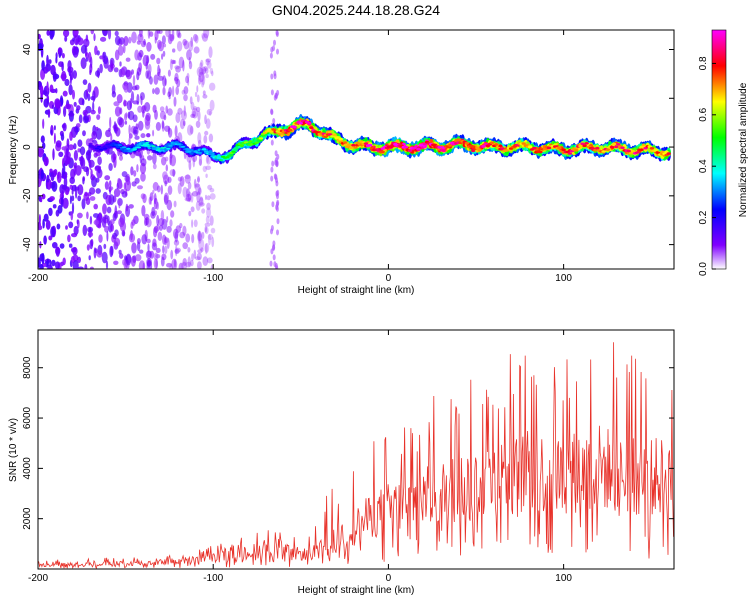 This screenshot has height=600, width=750. What do you see at coordinates (703, 217) in the screenshot?
I see `colorbar-tick-label: 0.2` at bounding box center [703, 217].